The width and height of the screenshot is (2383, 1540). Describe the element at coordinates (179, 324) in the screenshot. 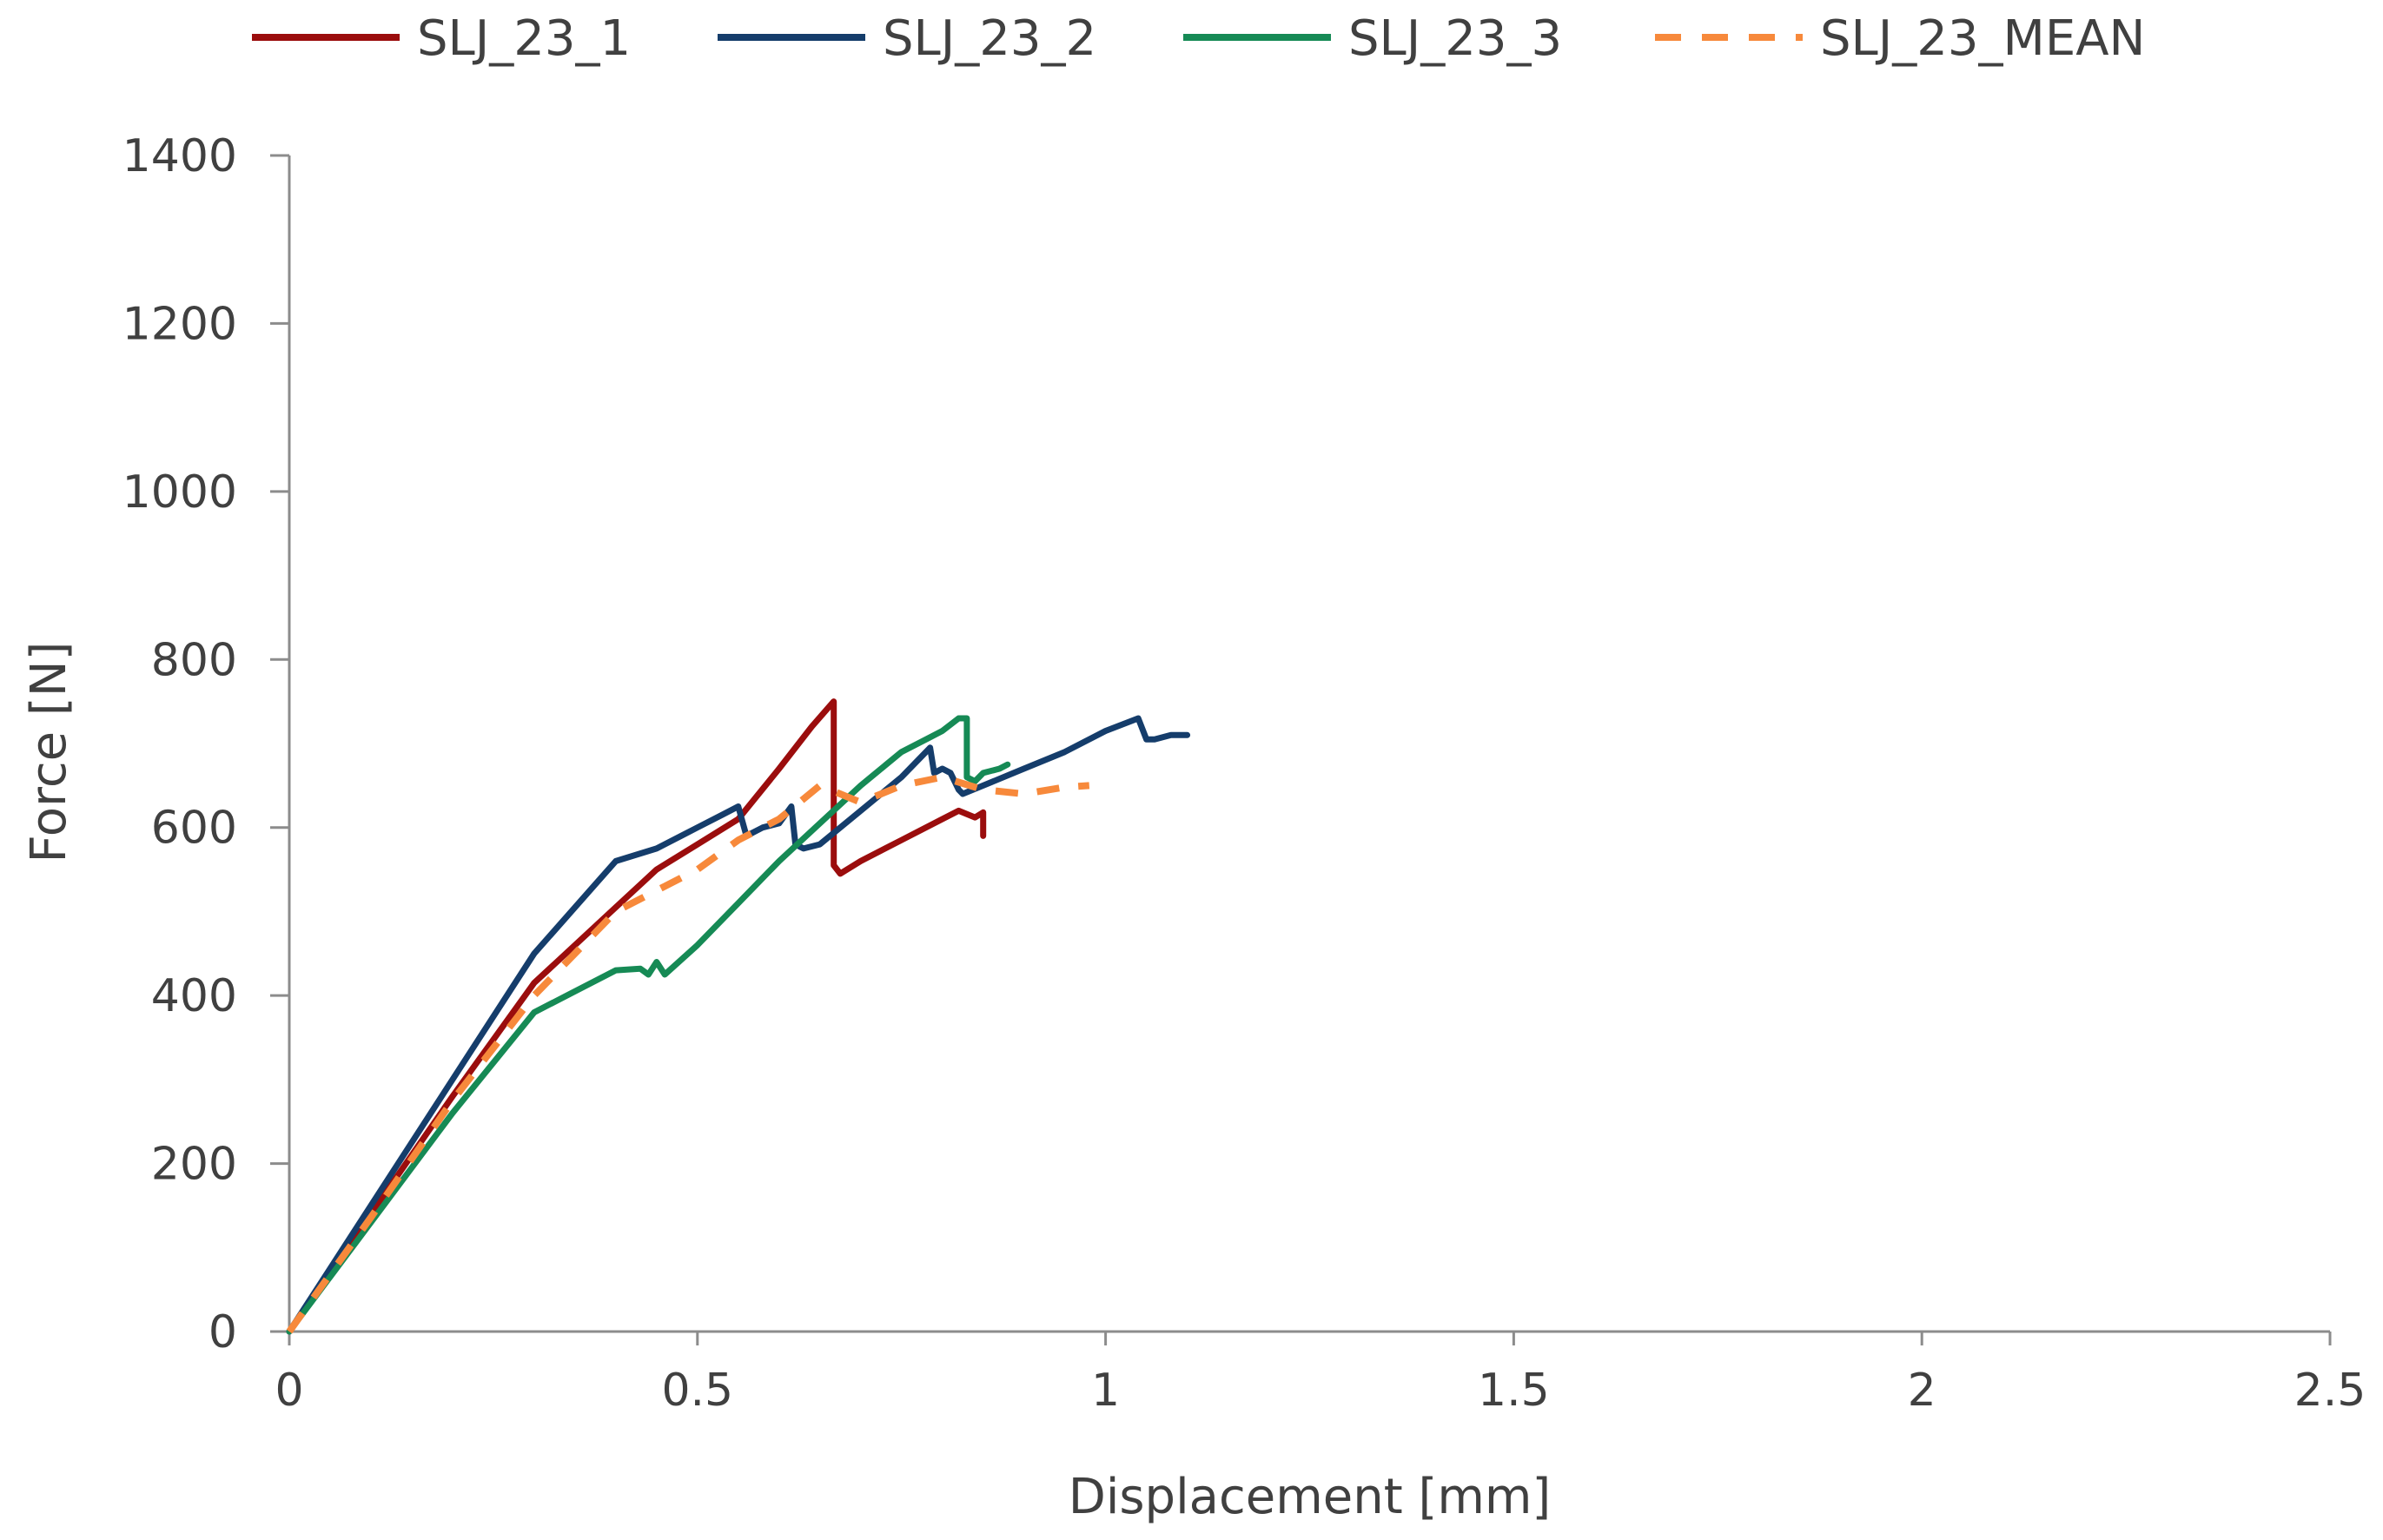

I see `y-tick-label: 1200` at that location.